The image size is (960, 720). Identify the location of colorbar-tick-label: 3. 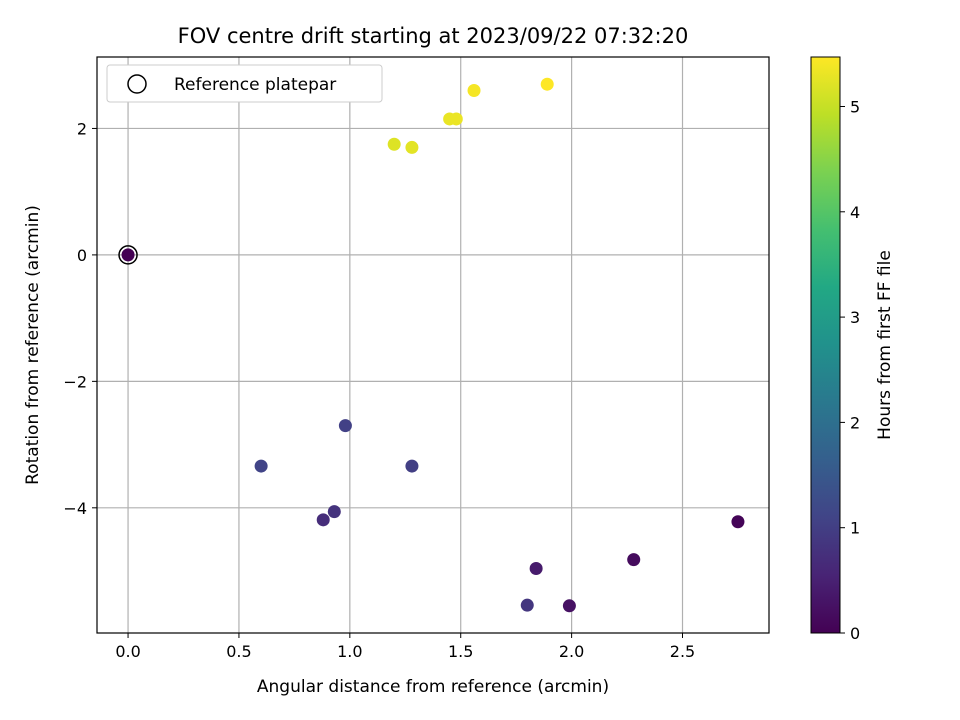
(855, 317).